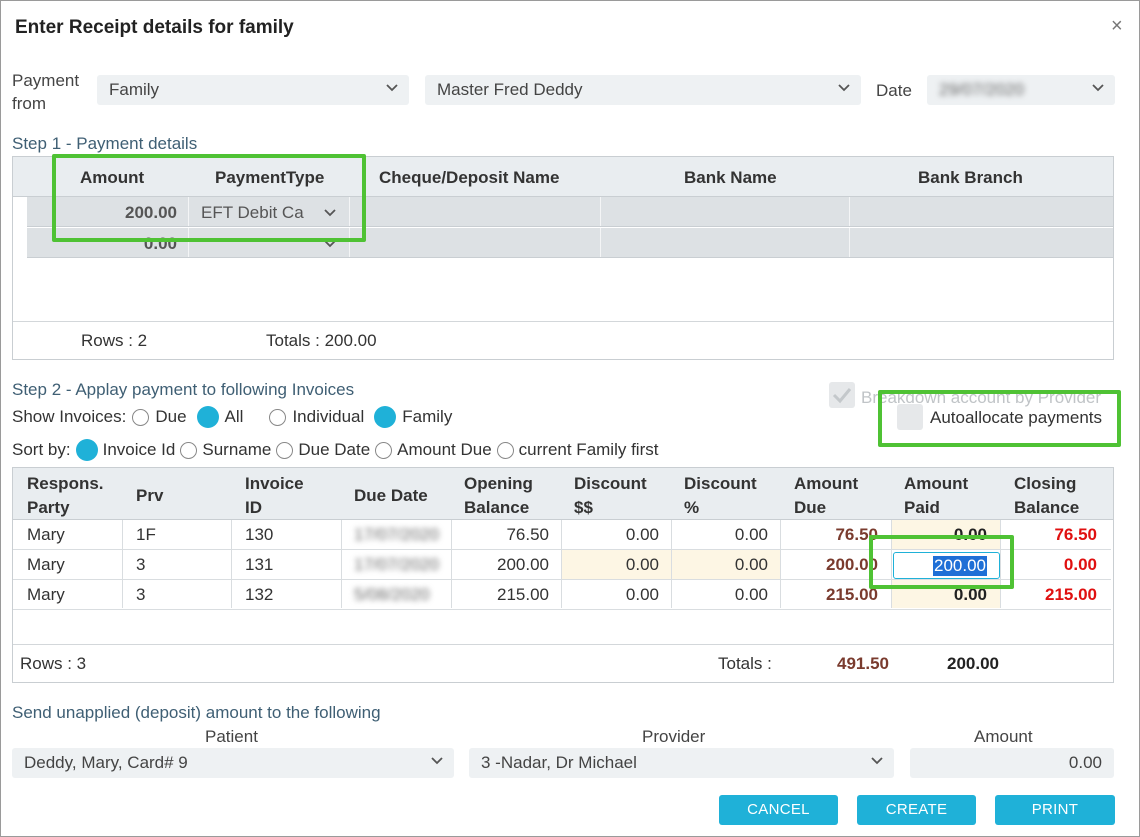 The width and height of the screenshot is (1140, 837). I want to click on radio-sort-family-first-label: current Family first, so click(588, 449).